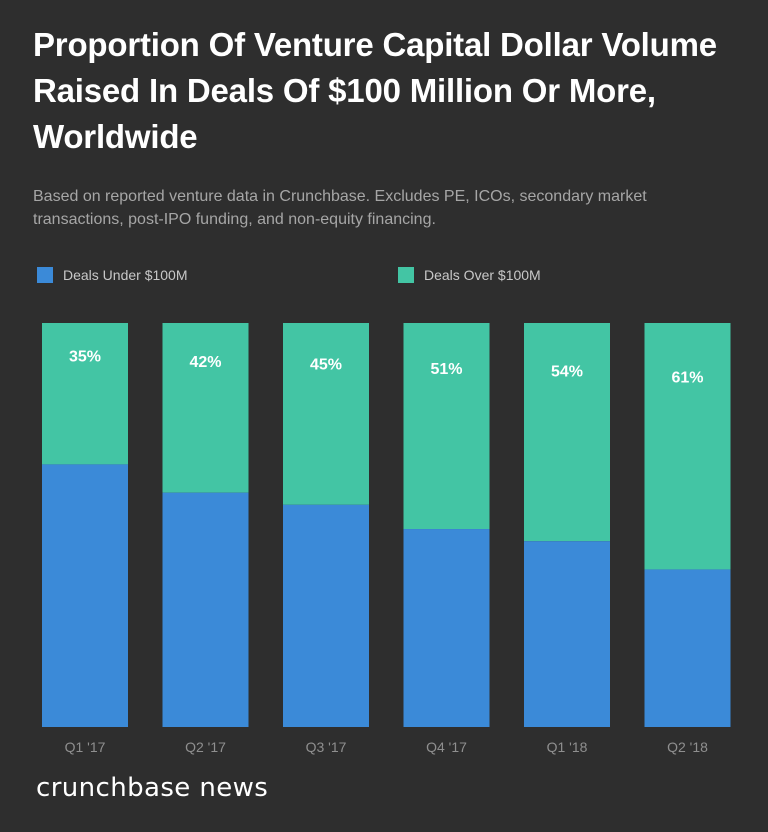  I want to click on legend-item-under-100m: Deals Under $100M, so click(112, 275).